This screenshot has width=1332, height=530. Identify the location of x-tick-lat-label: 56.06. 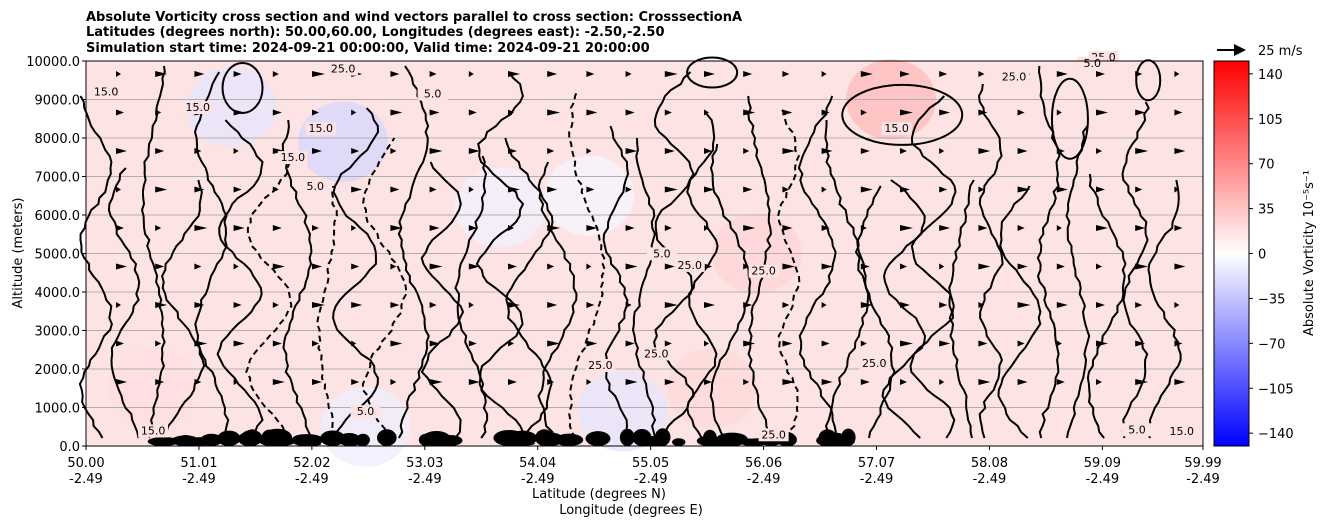
(763, 463).